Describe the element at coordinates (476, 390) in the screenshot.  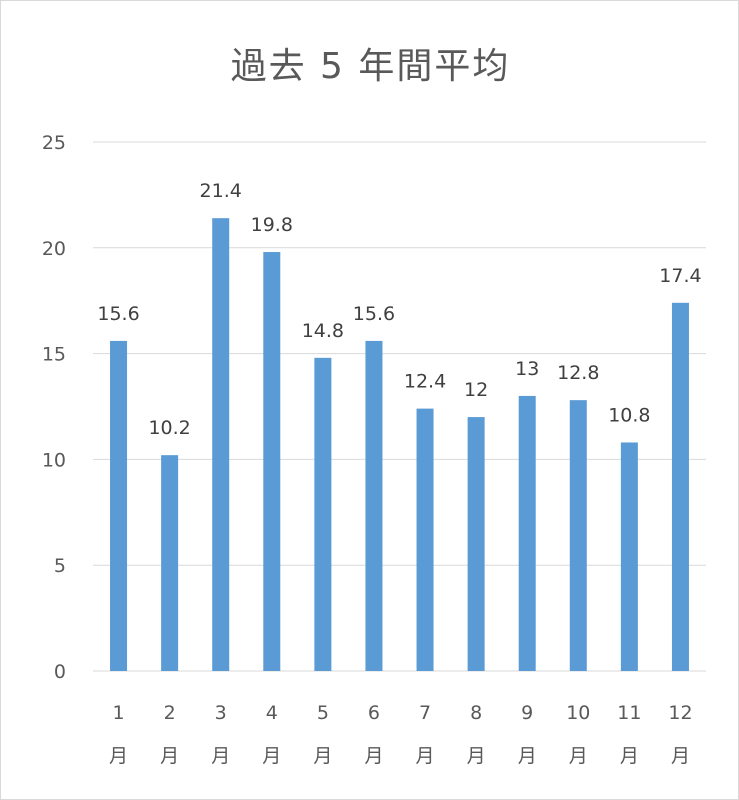
I see `data-label: 12` at that location.